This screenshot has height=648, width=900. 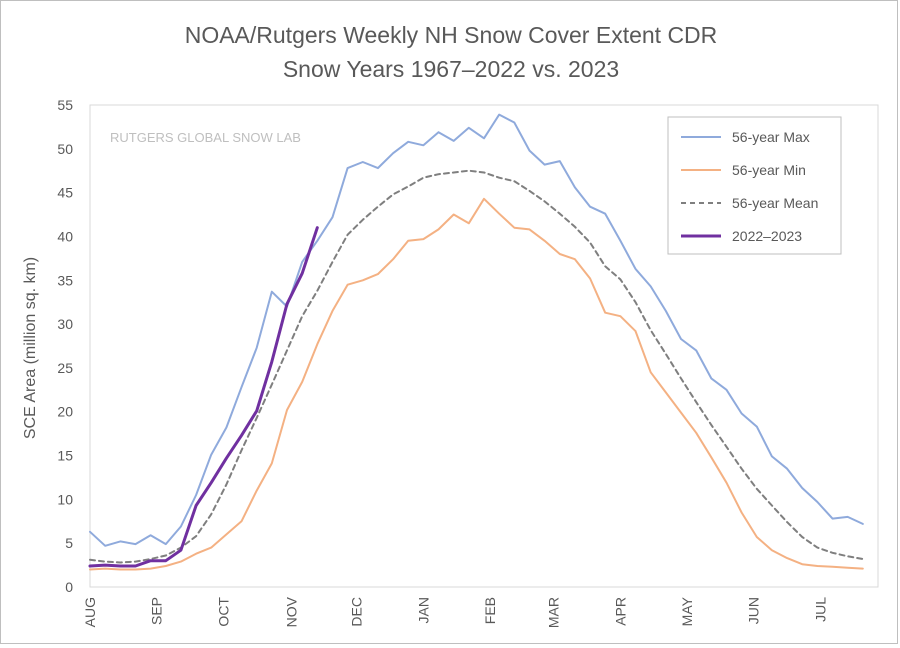 I want to click on x-tick-label: MAR, so click(x=554, y=612).